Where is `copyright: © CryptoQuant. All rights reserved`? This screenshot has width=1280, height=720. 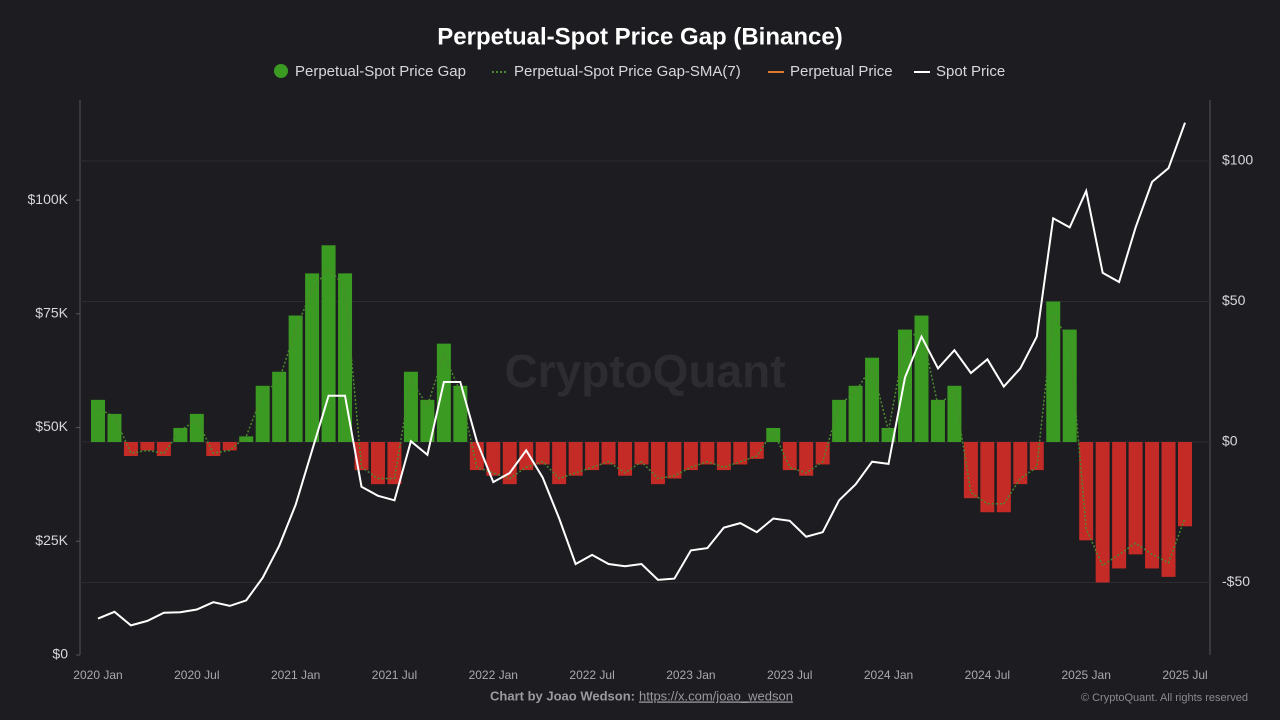 copyright: © CryptoQuant. All rights reserved is located at coordinates (1164, 698).